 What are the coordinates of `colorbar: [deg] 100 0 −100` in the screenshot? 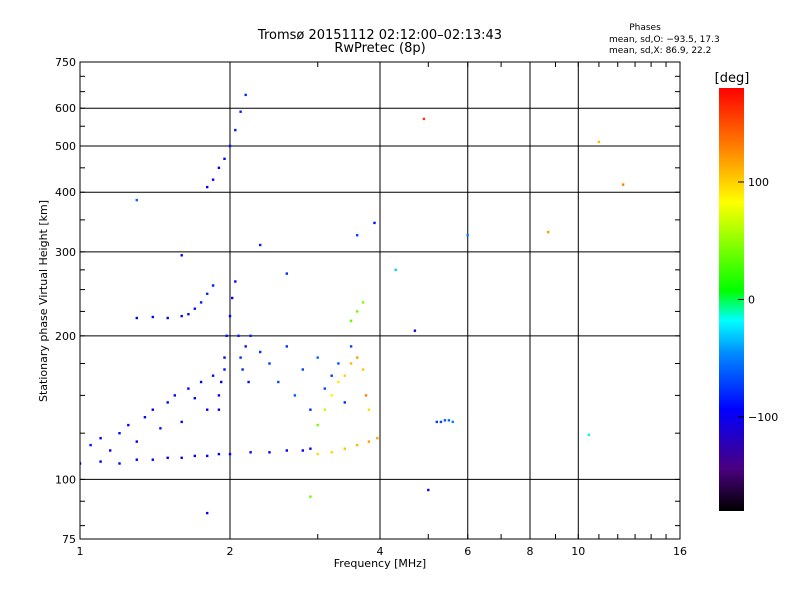 It's located at (746, 291).